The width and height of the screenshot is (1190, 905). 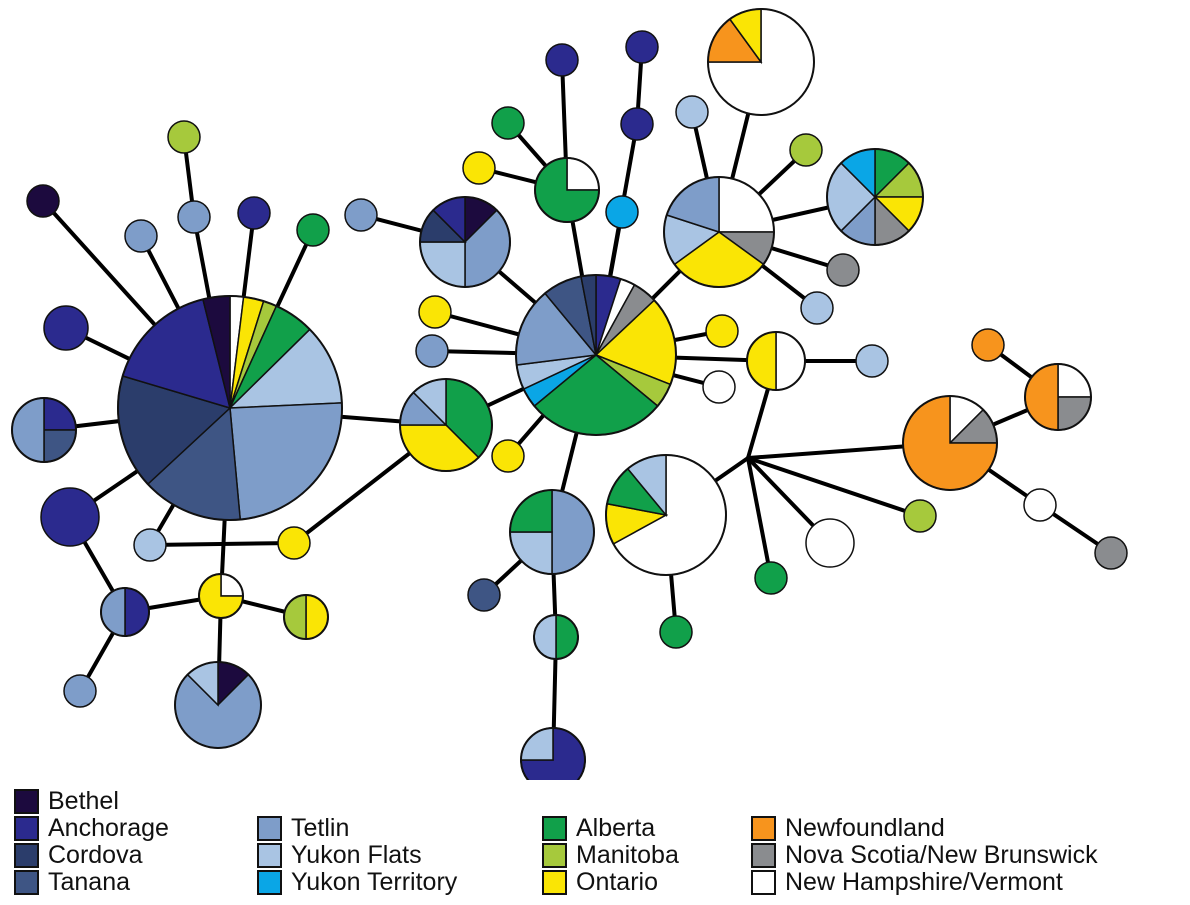 I want to click on legend-item-yukon_flats: Yukon Flats, so click(x=357, y=855).